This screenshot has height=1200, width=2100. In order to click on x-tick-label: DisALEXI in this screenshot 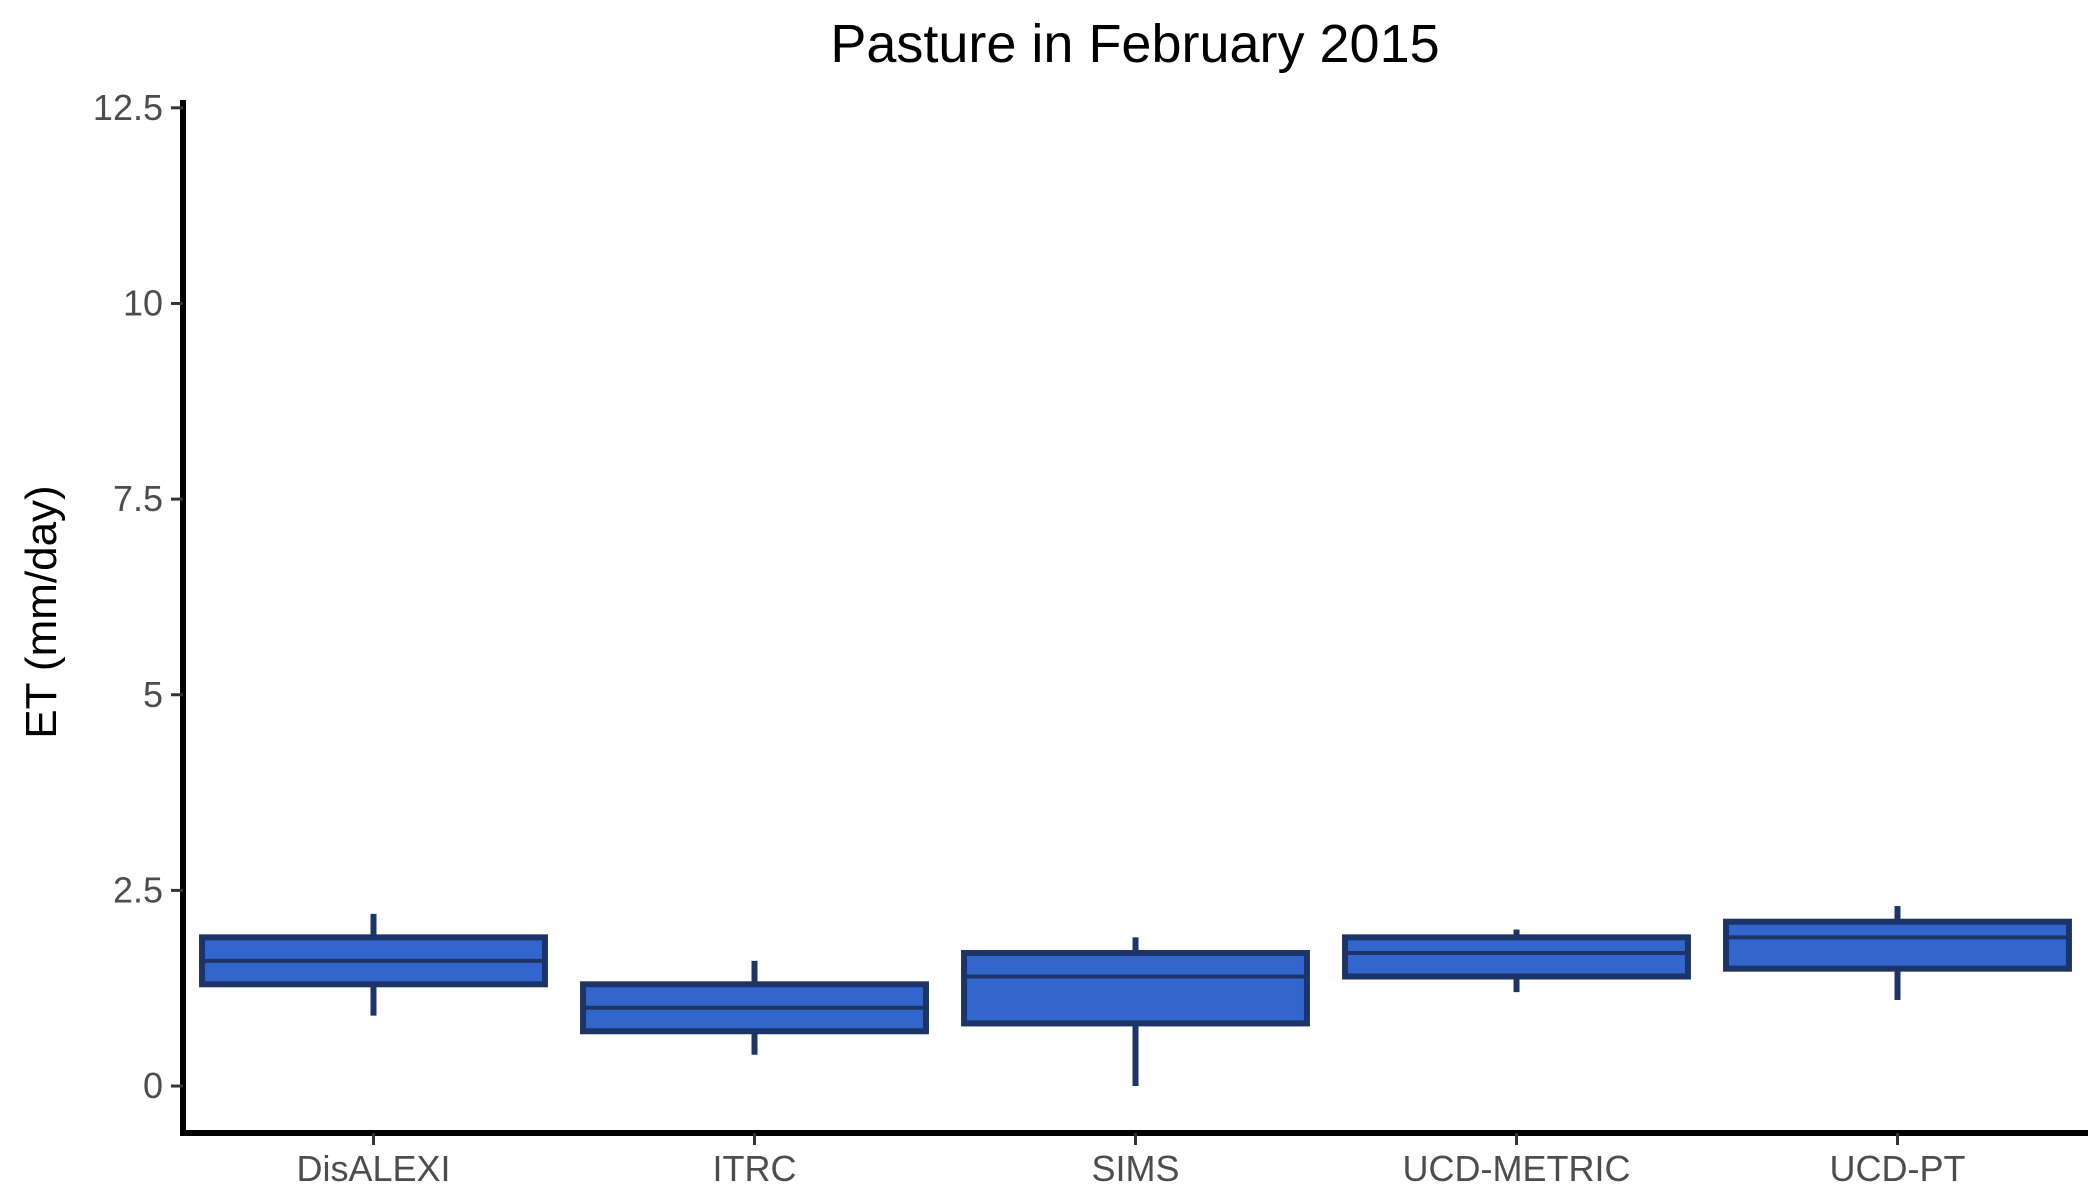, I will do `click(373, 1168)`.